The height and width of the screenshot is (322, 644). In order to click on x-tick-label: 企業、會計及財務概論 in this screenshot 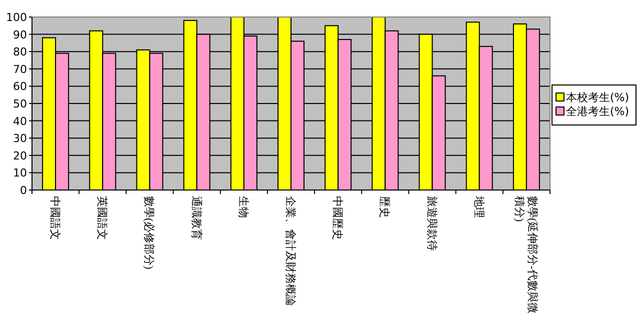, I will do `click(290, 251)`.